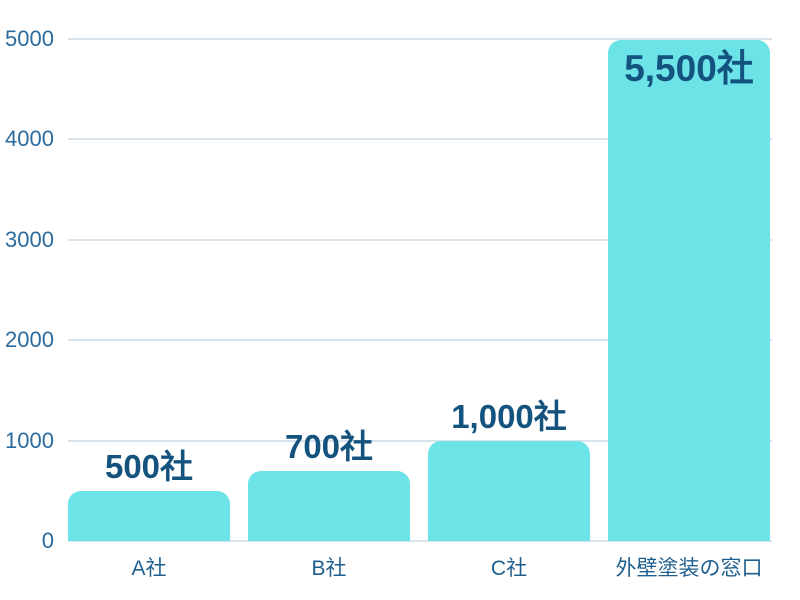 The image size is (800, 600). I want to click on y-tick-label: 0, so click(47, 540).